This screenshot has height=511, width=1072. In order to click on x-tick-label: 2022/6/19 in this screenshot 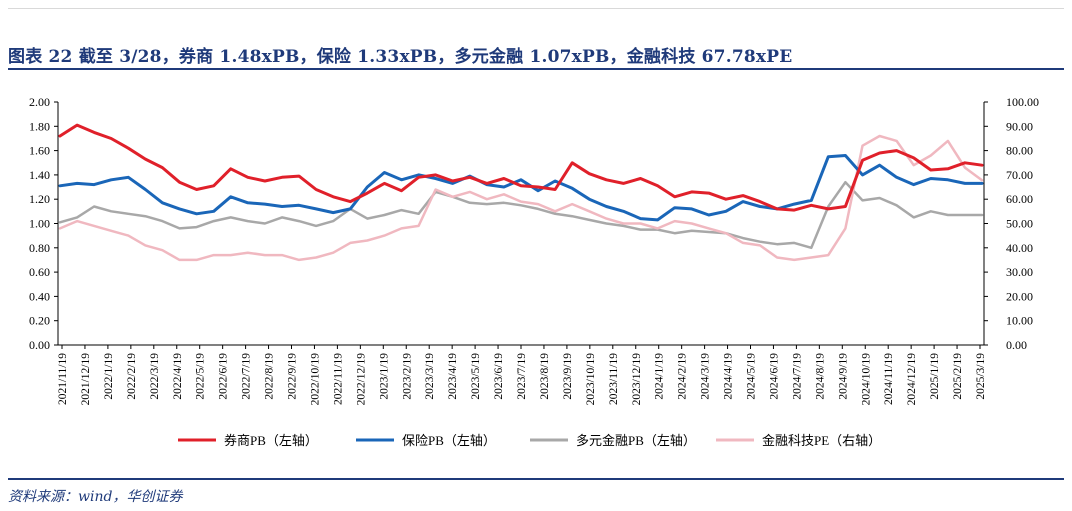, I will do `click(224, 376)`.